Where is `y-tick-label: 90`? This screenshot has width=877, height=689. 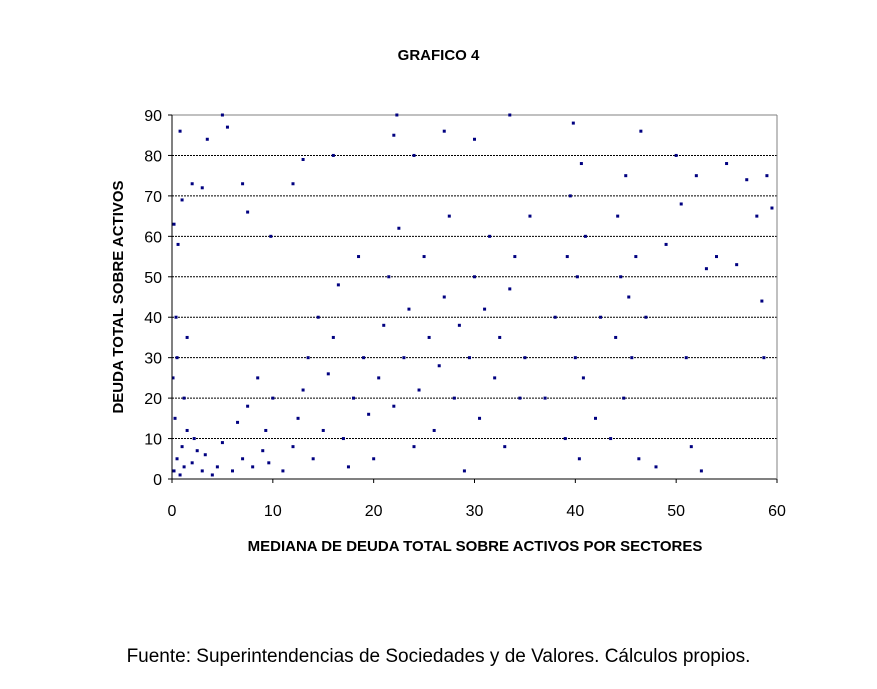
y-tick-label: 90 is located at coordinates (153, 116).